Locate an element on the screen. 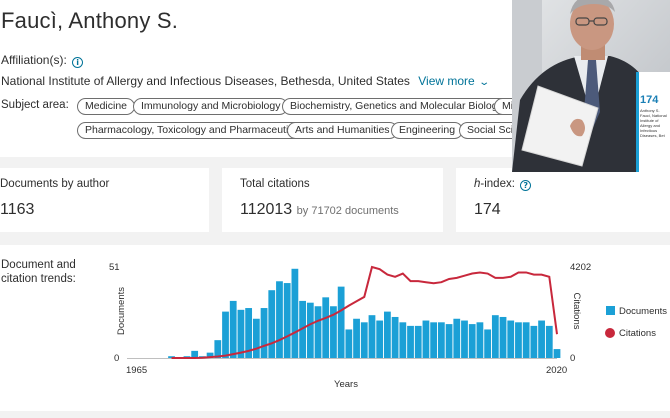  affiliation-label-row: Affiliation(s): i is located at coordinates (42, 60).